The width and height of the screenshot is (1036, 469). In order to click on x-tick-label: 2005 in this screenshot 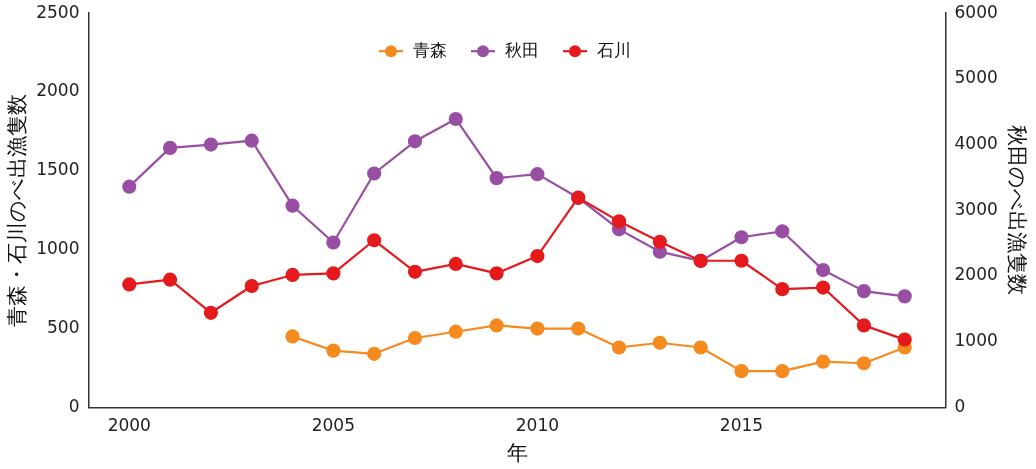, I will do `click(333, 425)`.